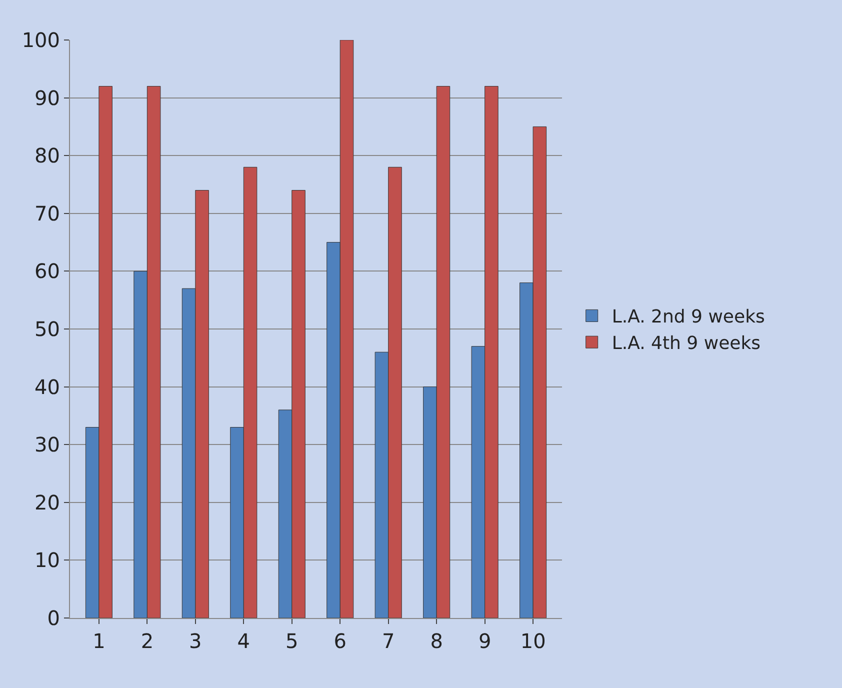 The image size is (842, 688). I want to click on y-tick-label: 60, so click(47, 271).